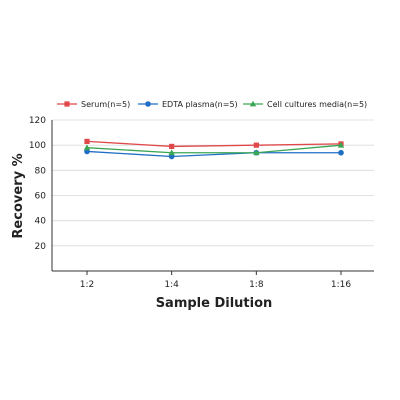  What do you see at coordinates (37, 184) in the screenshot?
I see `y-tick-labels: 20 40 60 80 100 120` at bounding box center [37, 184].